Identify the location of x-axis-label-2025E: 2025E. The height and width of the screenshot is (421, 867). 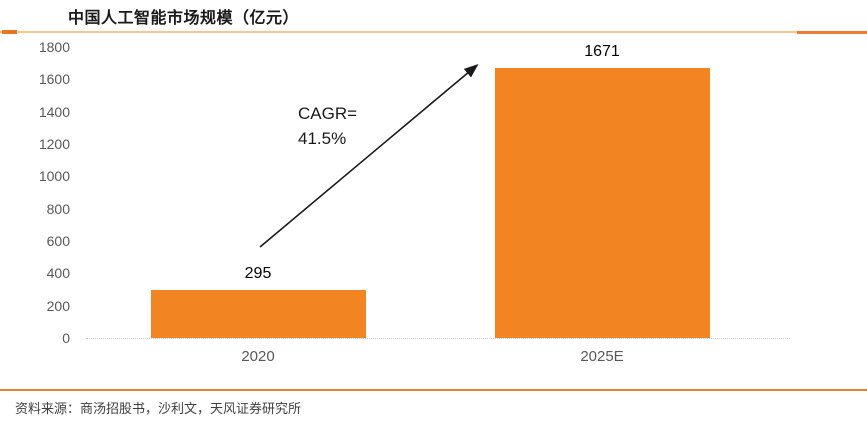
(602, 356).